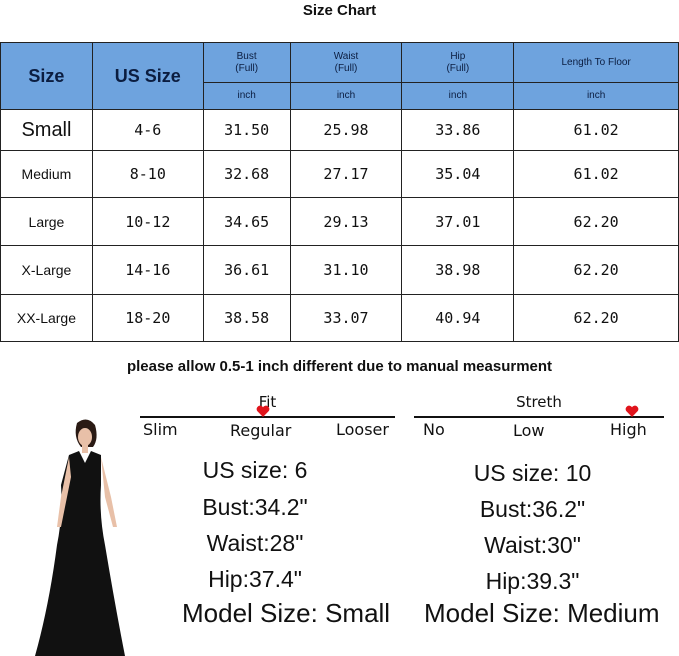  Describe the element at coordinates (286, 613) in the screenshot. I see `model1-size: Model Size: Small` at that location.